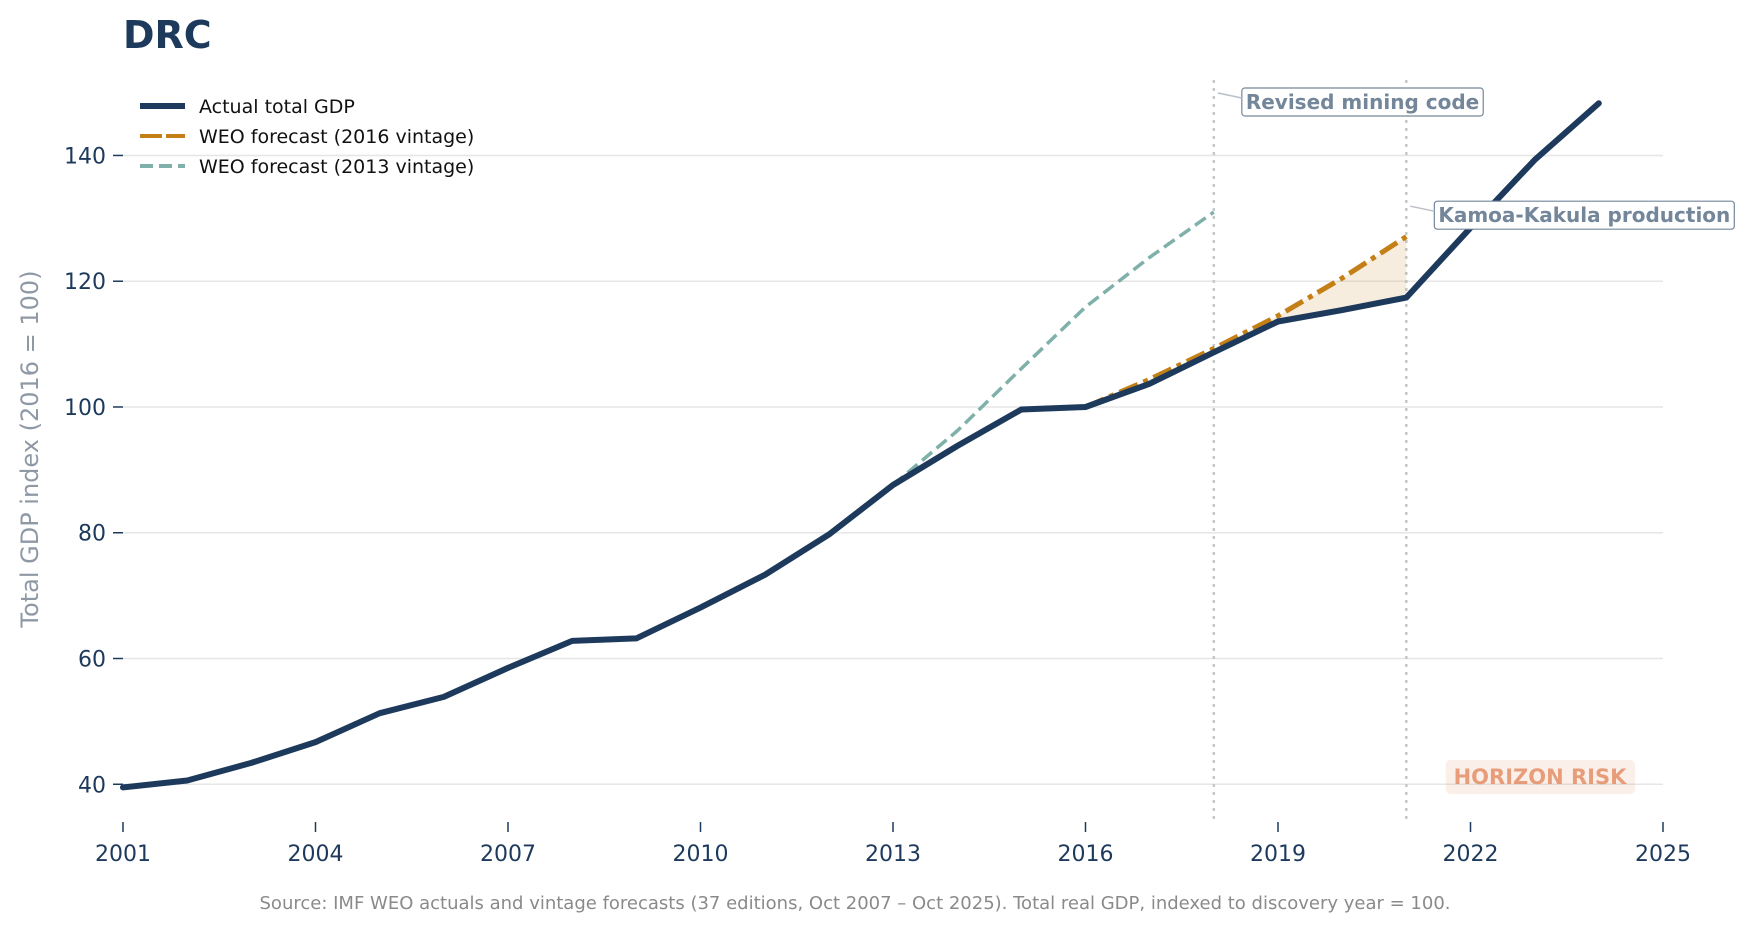 The width and height of the screenshot is (1759, 932). Describe the element at coordinates (1278, 854) in the screenshot. I see `x-tick-label: 2019` at that location.